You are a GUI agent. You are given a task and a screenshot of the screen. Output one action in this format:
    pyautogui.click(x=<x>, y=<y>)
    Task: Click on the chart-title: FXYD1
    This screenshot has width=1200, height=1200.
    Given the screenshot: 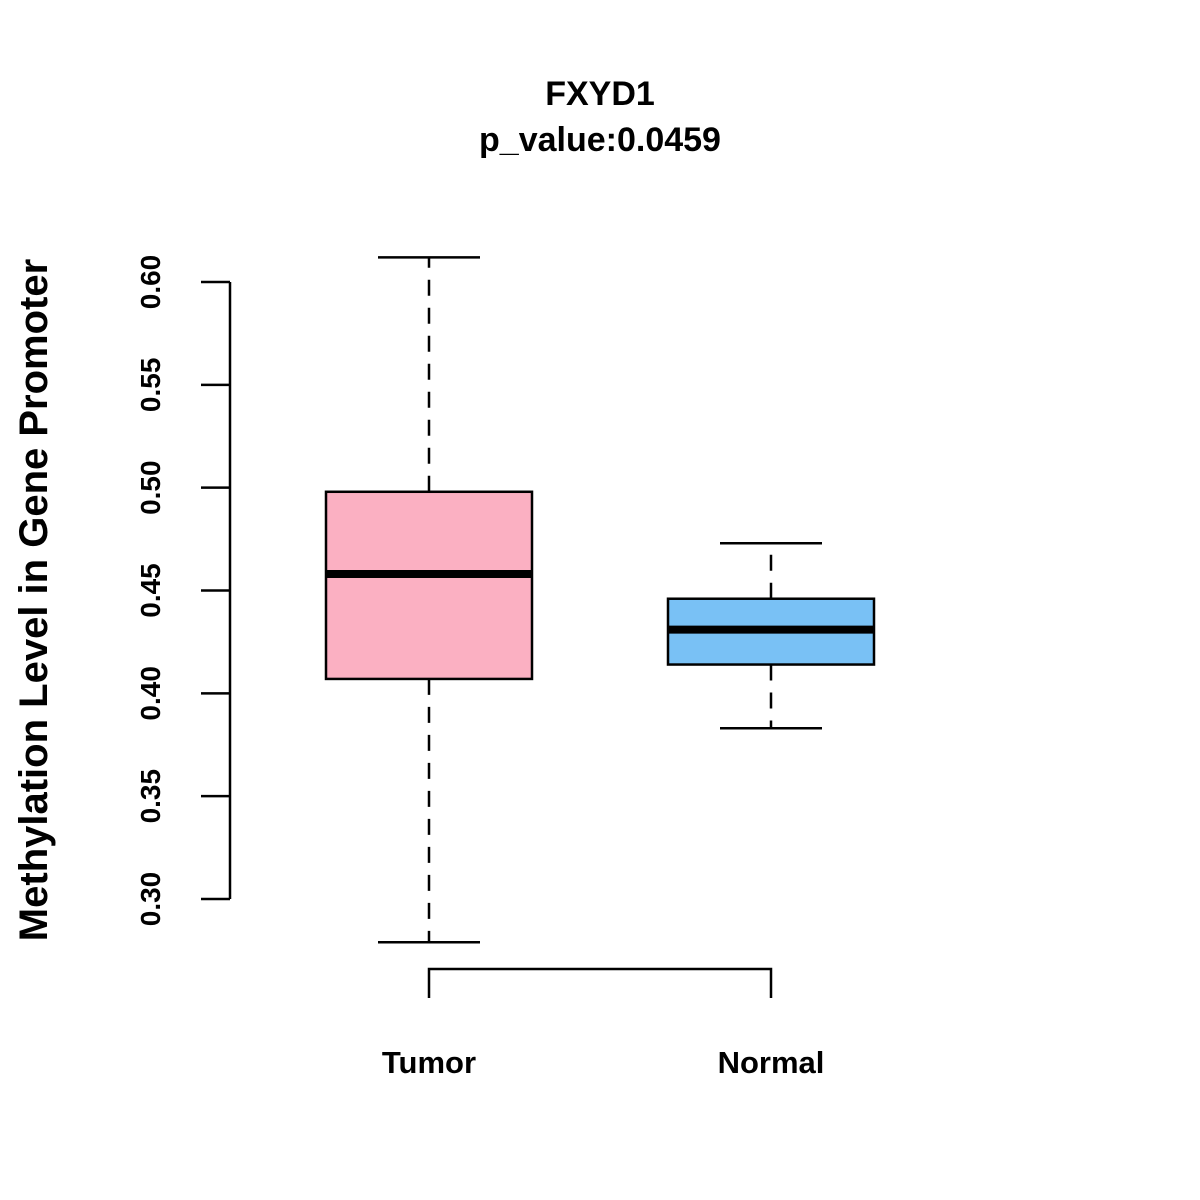 What is the action you would take?
    pyautogui.click(x=600, y=94)
    